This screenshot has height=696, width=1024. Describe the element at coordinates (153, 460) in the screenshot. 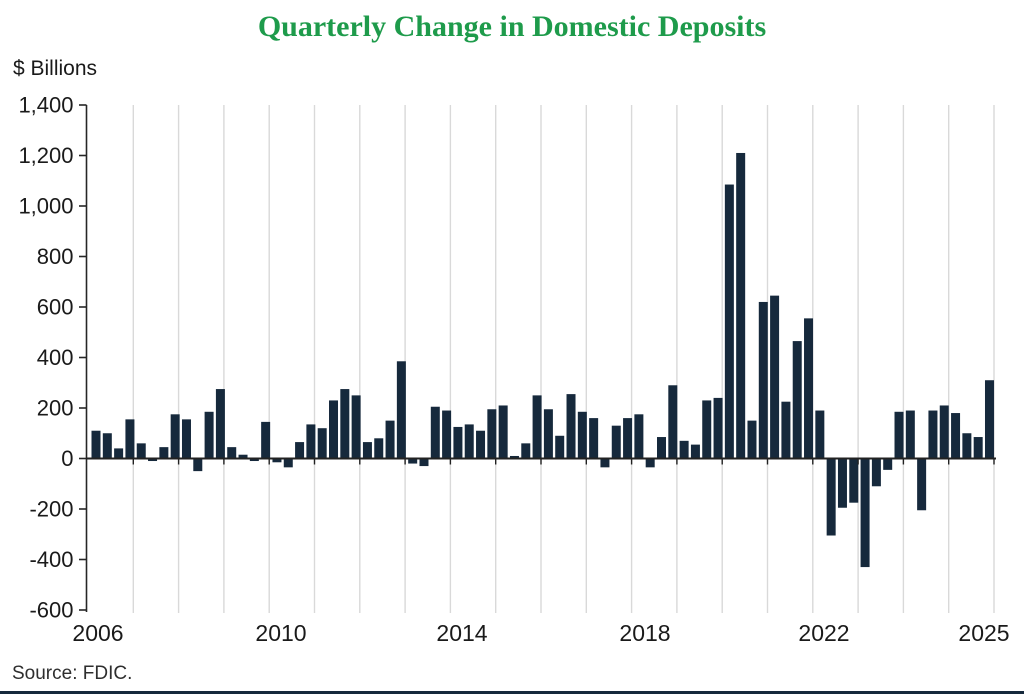

I see `bar-2007Q2` at that location.